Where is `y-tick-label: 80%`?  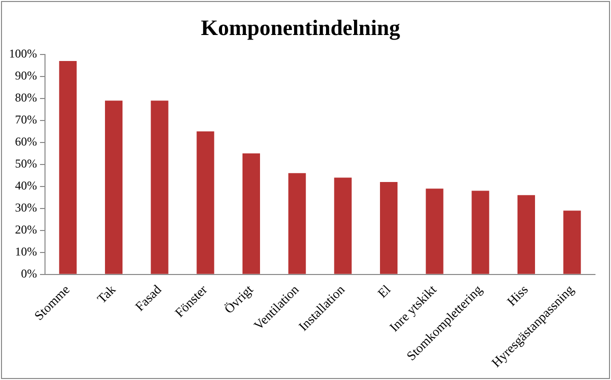 y-tick-label: 80% is located at coordinates (25, 97).